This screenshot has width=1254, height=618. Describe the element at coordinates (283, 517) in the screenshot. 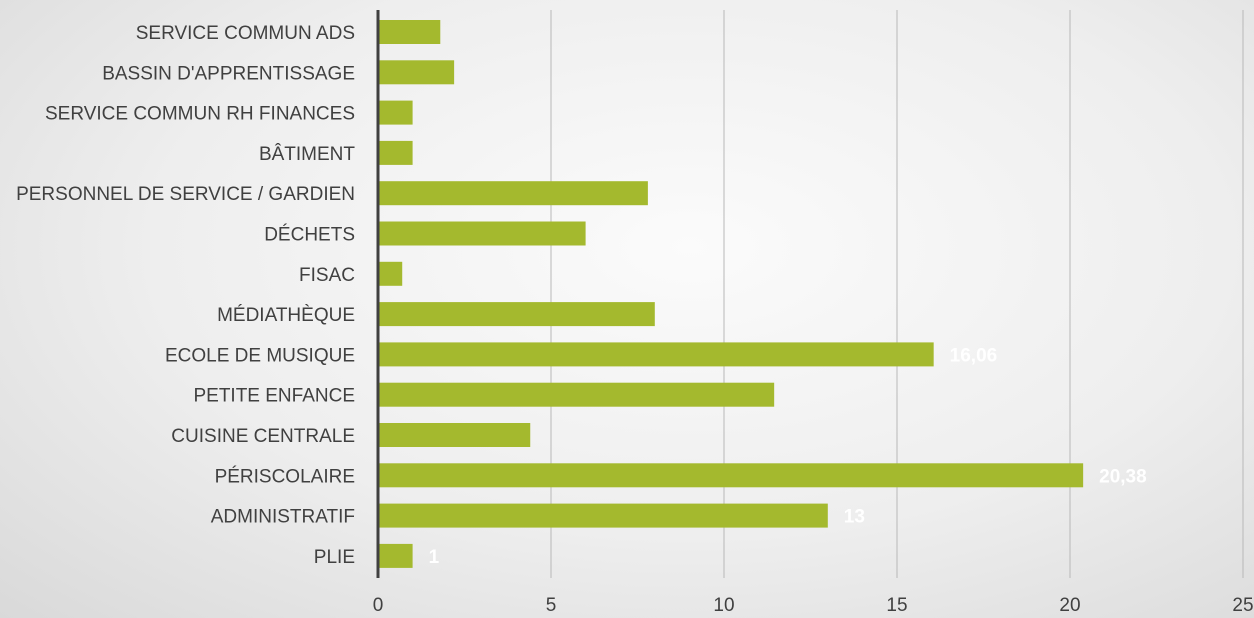

I see `category-label: ADMINISTRATIF` at that location.